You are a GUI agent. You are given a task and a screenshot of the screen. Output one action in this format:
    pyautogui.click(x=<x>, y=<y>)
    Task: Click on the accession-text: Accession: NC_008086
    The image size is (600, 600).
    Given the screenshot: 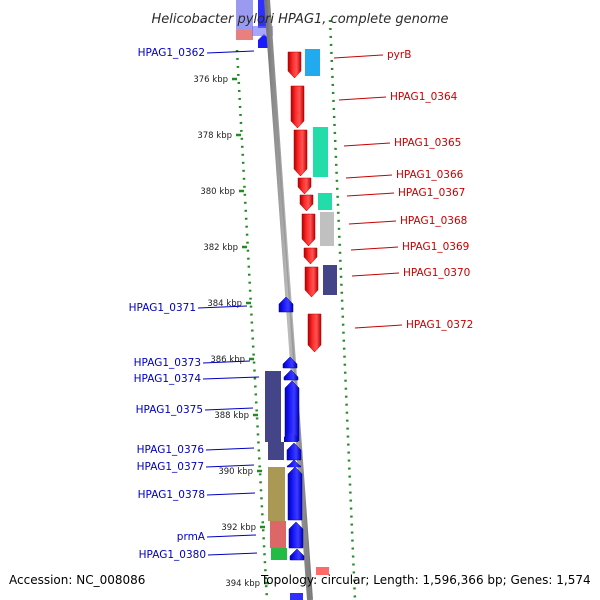 What is the action you would take?
    pyautogui.click(x=77, y=580)
    